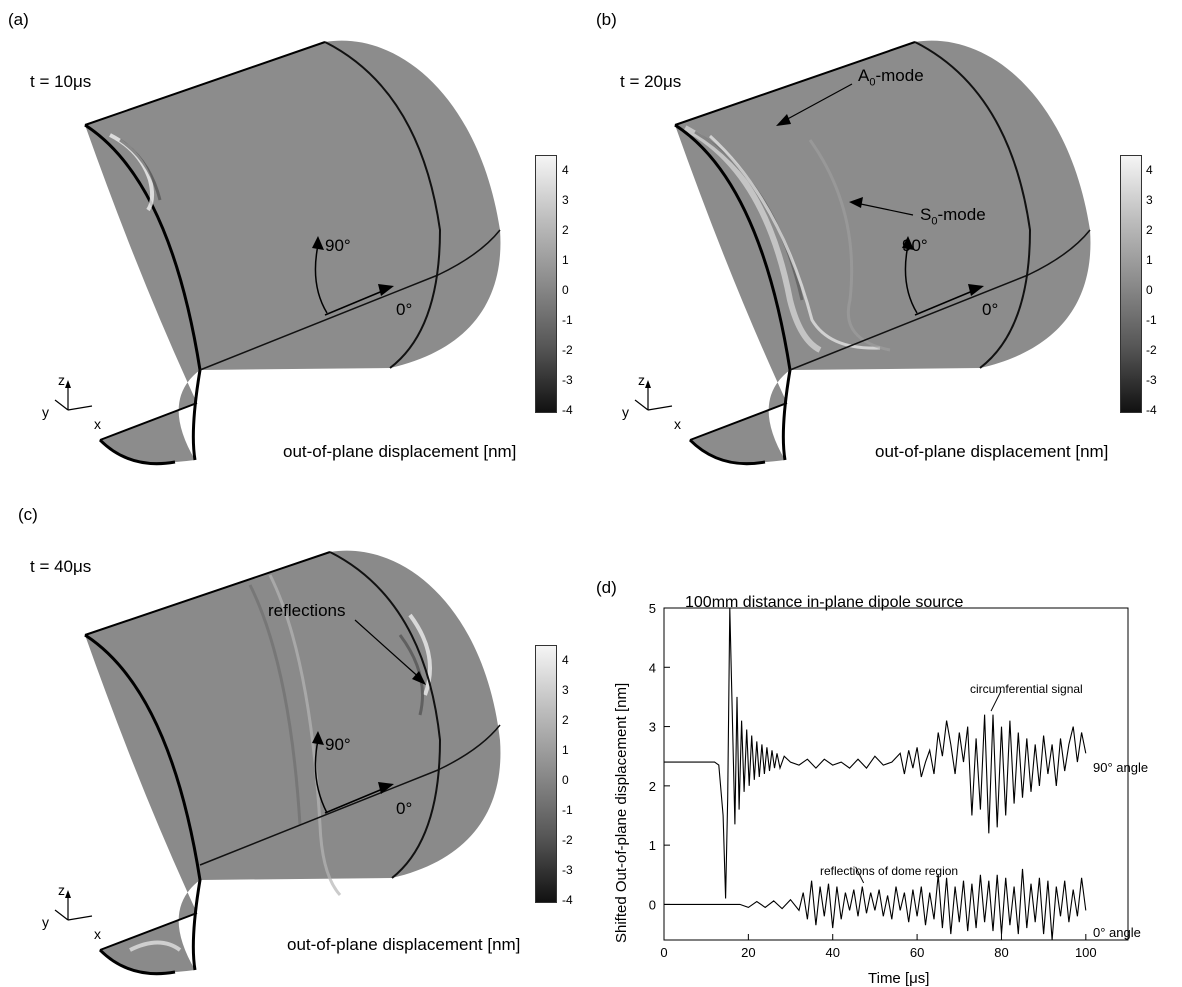 The image size is (1182, 987). What do you see at coordinates (419, 678) in the screenshot?
I see `reflection-pointer-head` at bounding box center [419, 678].